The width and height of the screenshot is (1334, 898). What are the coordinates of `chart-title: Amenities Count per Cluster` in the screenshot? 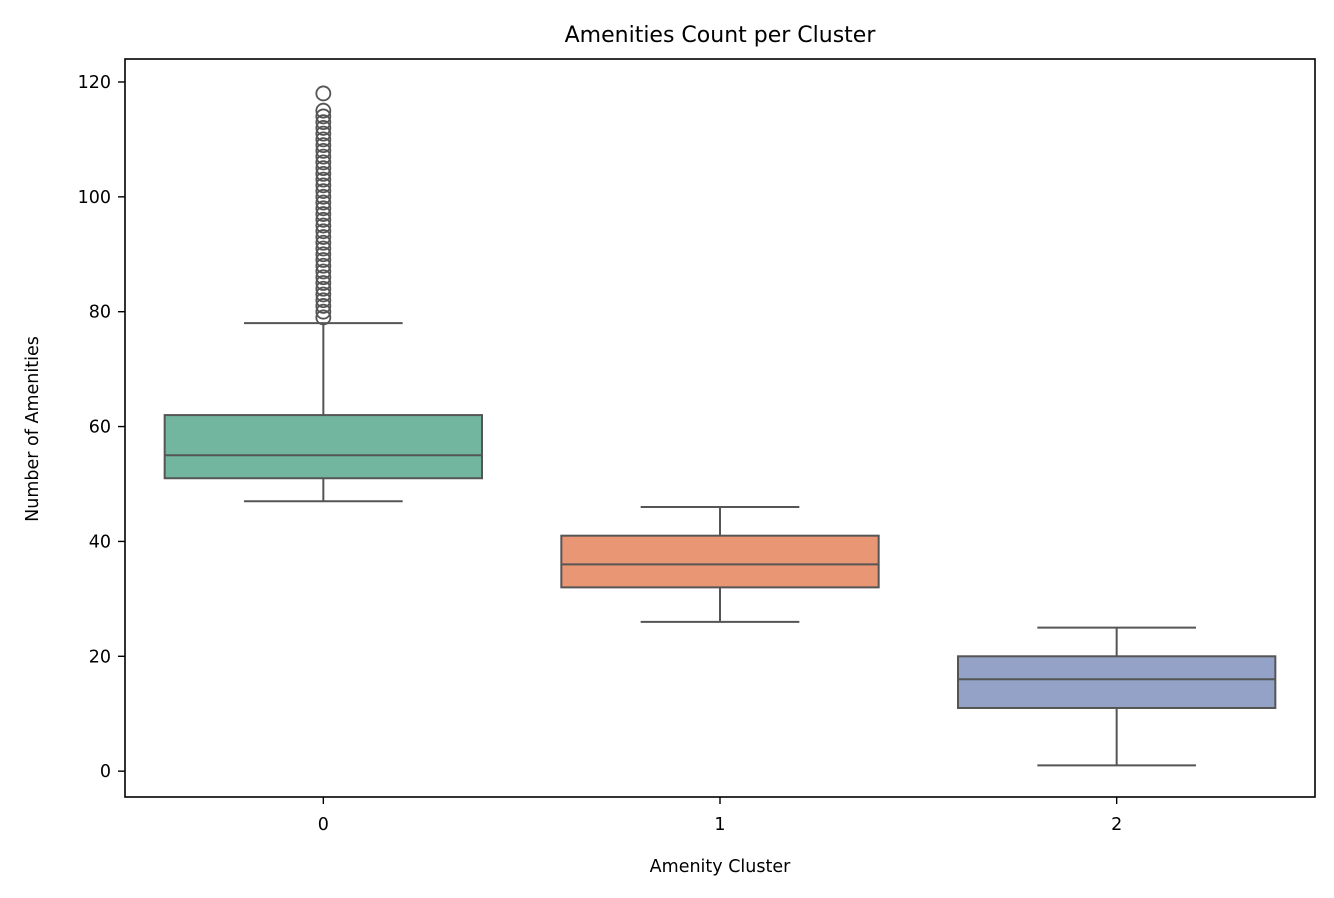 It's located at (721, 35).